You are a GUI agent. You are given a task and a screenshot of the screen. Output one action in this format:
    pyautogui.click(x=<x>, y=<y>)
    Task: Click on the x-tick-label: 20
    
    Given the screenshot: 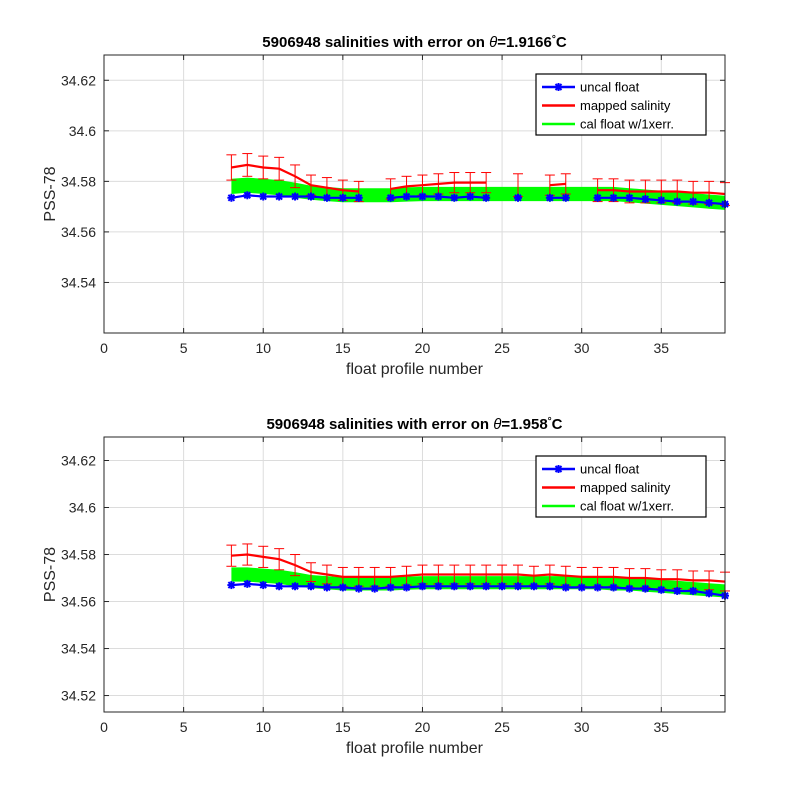 What is the action you would take?
    pyautogui.click(x=423, y=727)
    